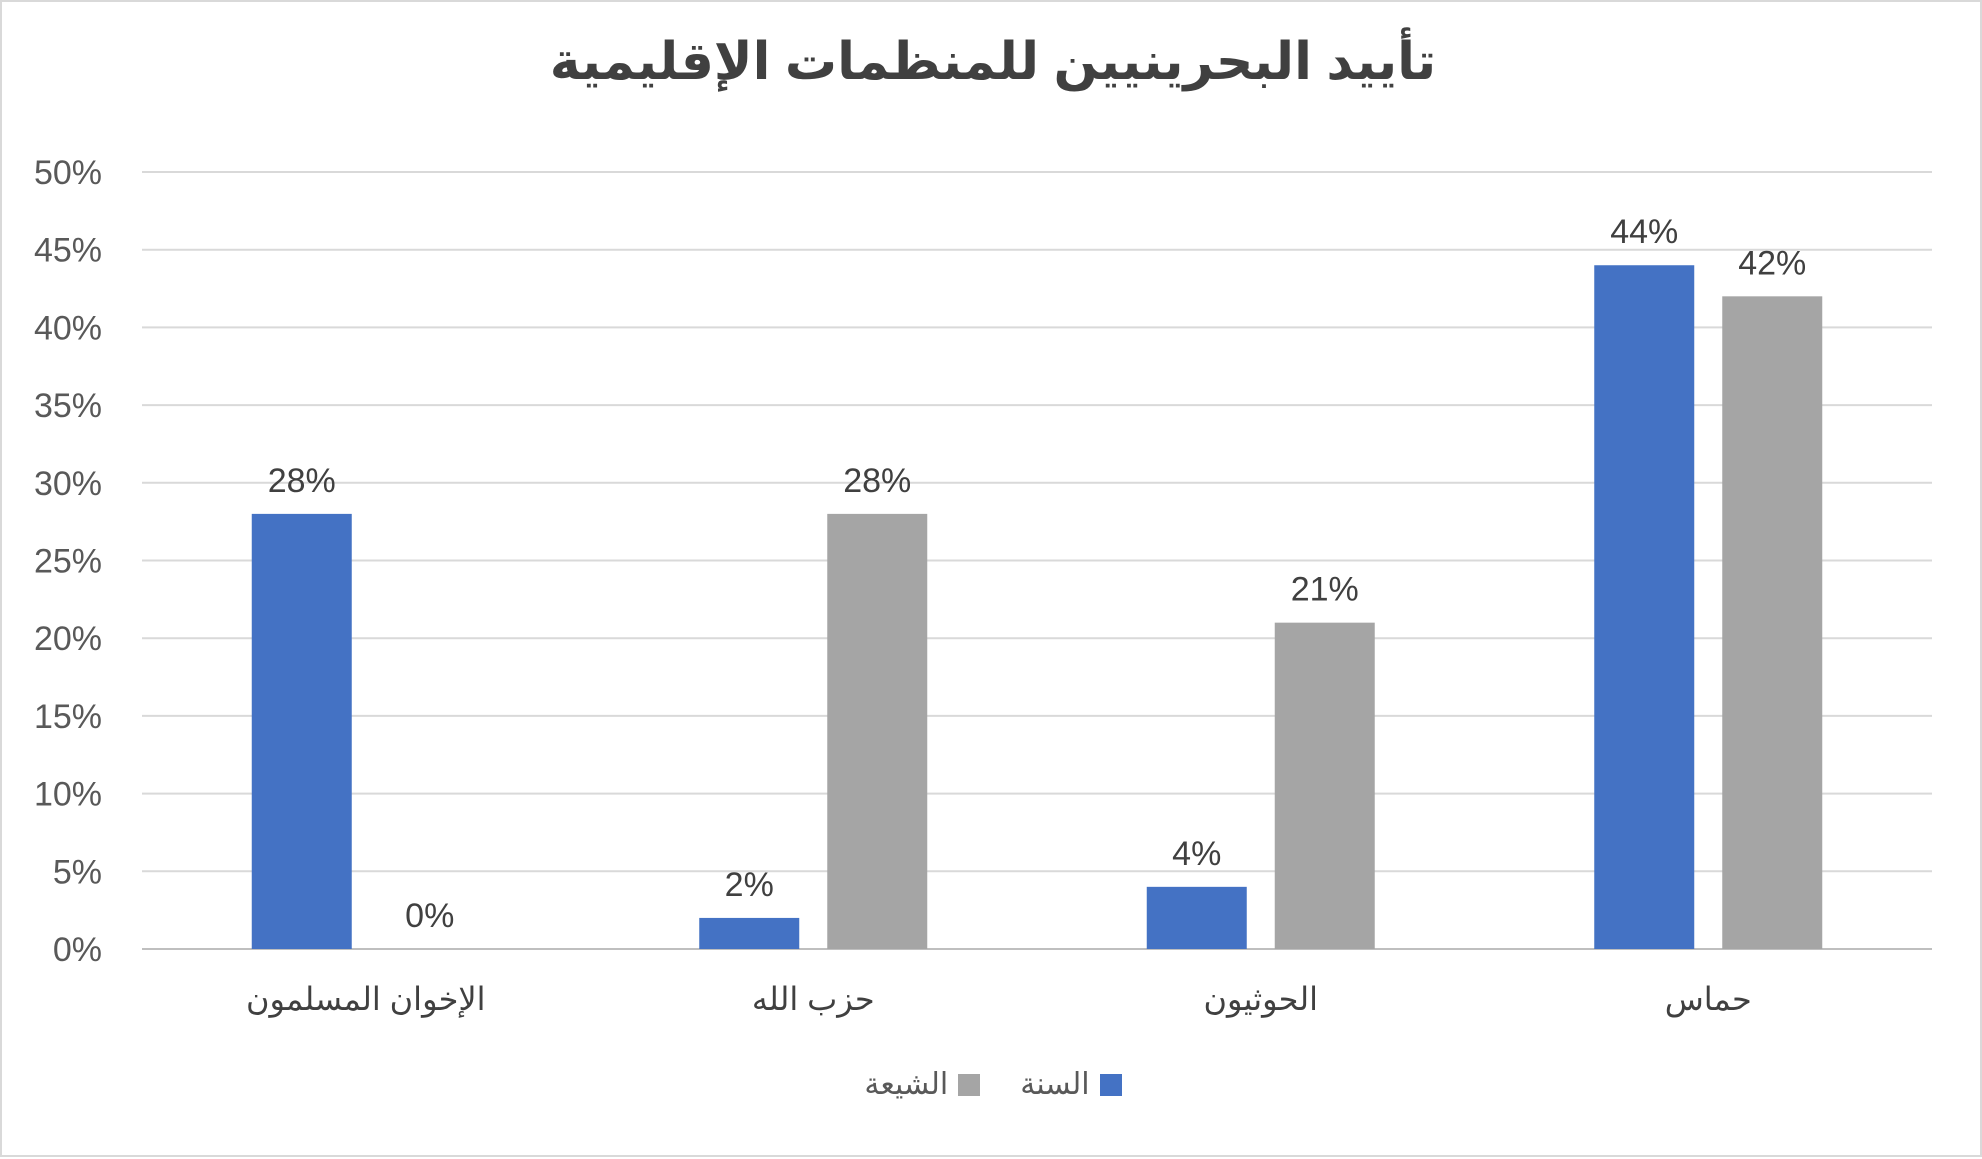 This screenshot has height=1159, width=1982. What do you see at coordinates (1708, 999) in the screenshot?
I see `x-category-label: حماس` at bounding box center [1708, 999].